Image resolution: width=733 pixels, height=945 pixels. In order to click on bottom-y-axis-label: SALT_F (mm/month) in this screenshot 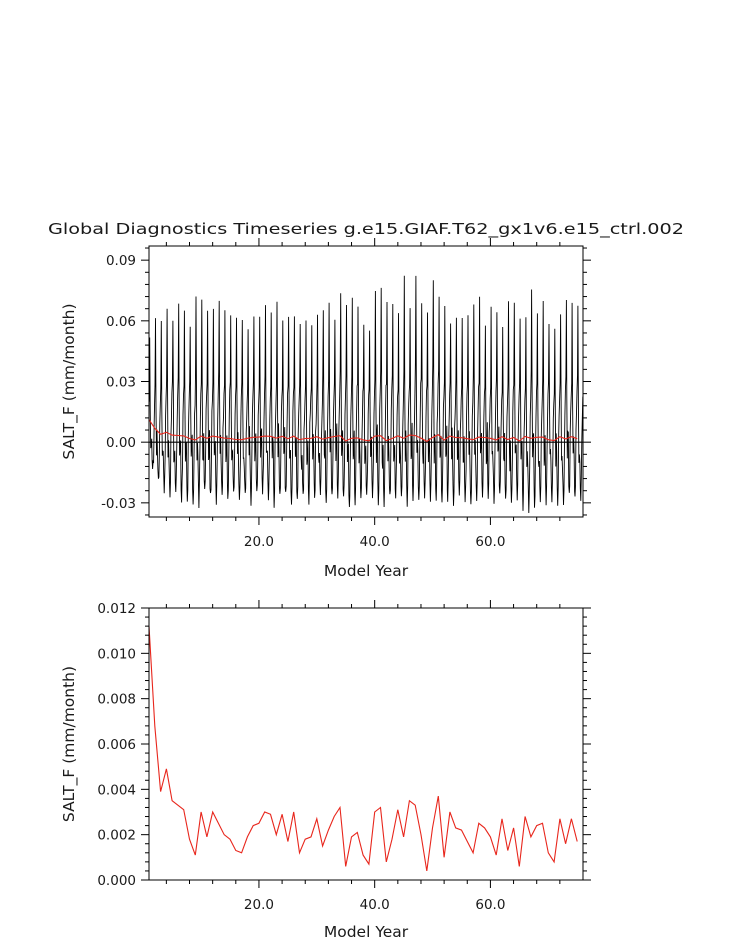, I will do `click(69, 744)`.